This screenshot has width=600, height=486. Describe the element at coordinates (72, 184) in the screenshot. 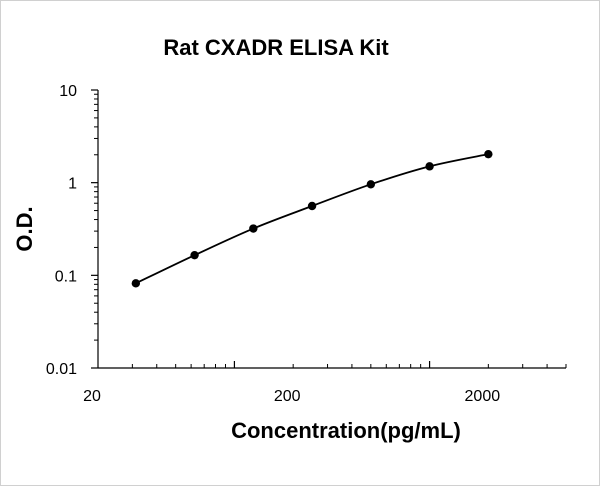

I see `y-tick-label: 1` at that location.